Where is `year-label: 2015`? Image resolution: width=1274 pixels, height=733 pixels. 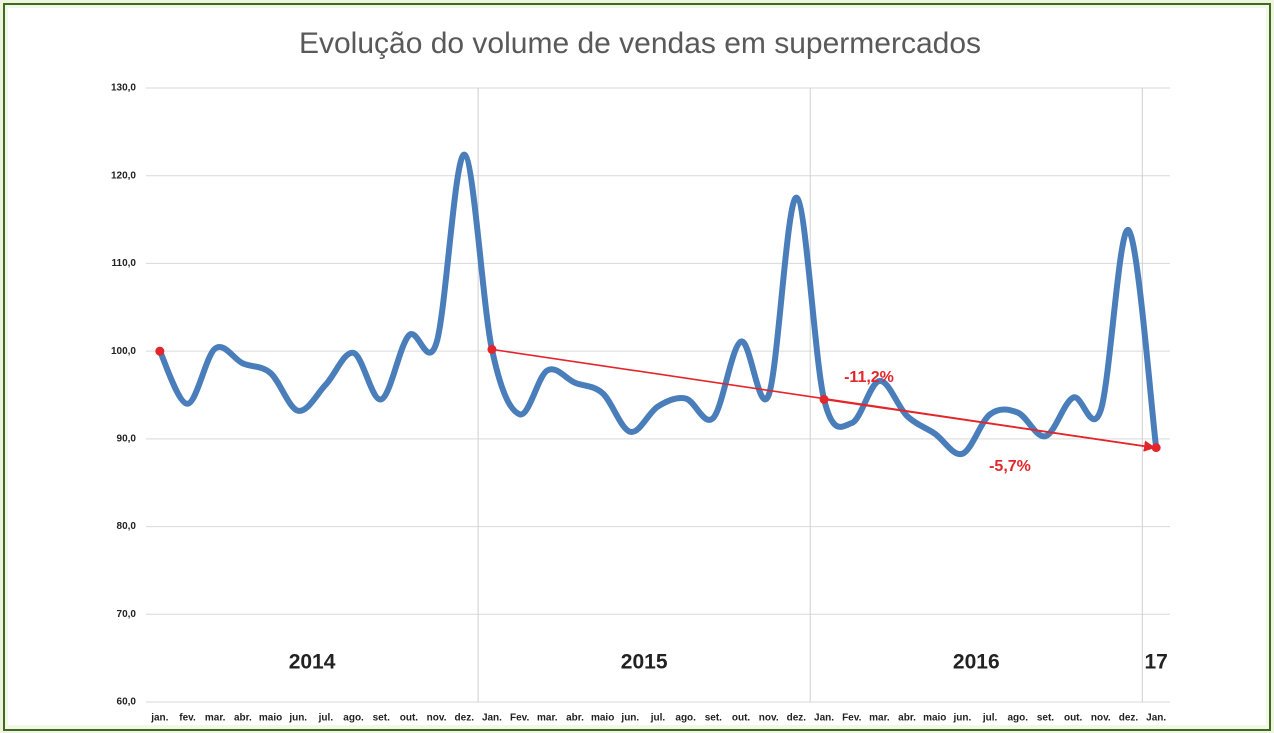
year-label: 2015 is located at coordinates (644, 662).